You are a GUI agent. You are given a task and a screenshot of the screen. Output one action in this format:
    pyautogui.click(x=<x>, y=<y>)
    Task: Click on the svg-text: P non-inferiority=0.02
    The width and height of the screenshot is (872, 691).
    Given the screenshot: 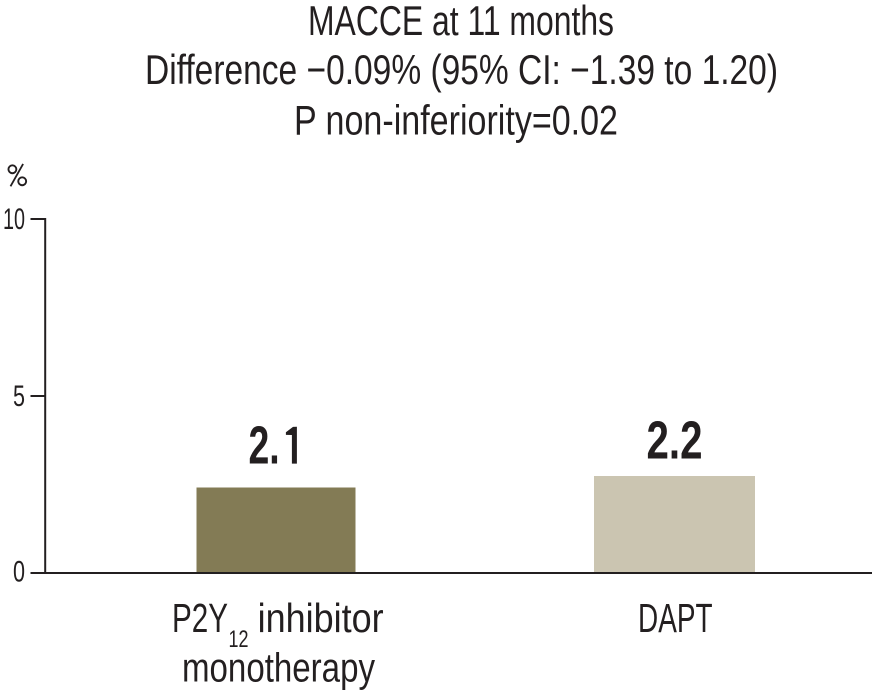 What is the action you would take?
    pyautogui.click(x=456, y=120)
    